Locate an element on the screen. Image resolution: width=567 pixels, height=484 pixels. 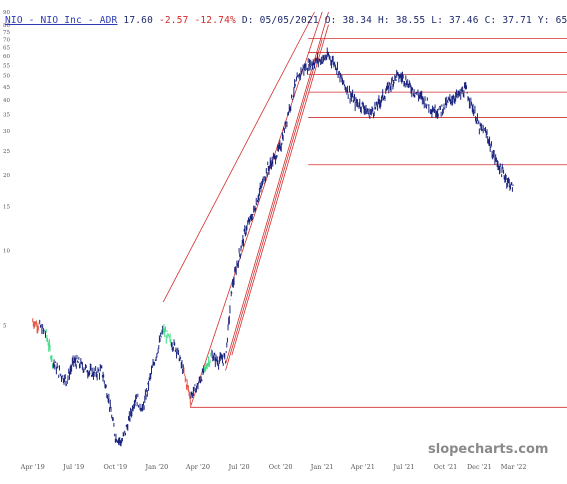
x-tick-label: Dec '21 is located at coordinates (479, 467).